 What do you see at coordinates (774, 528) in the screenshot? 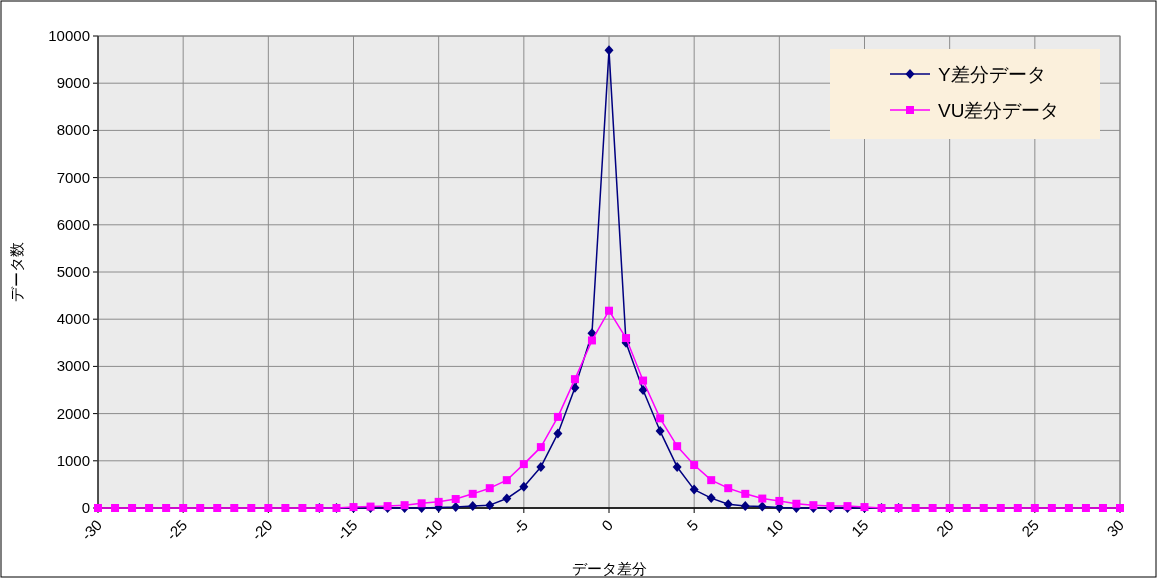
I see `x-tick-label: 10` at bounding box center [774, 528].